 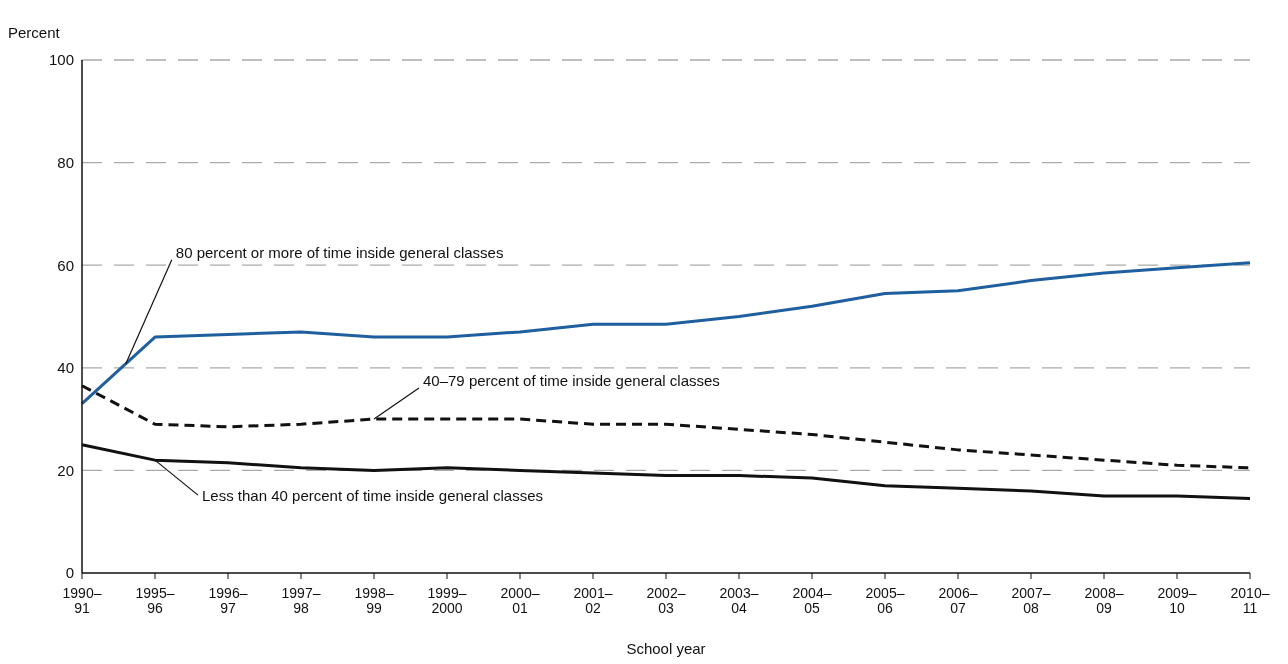 I want to click on x-tick-label: 2002–03, so click(x=666, y=600).